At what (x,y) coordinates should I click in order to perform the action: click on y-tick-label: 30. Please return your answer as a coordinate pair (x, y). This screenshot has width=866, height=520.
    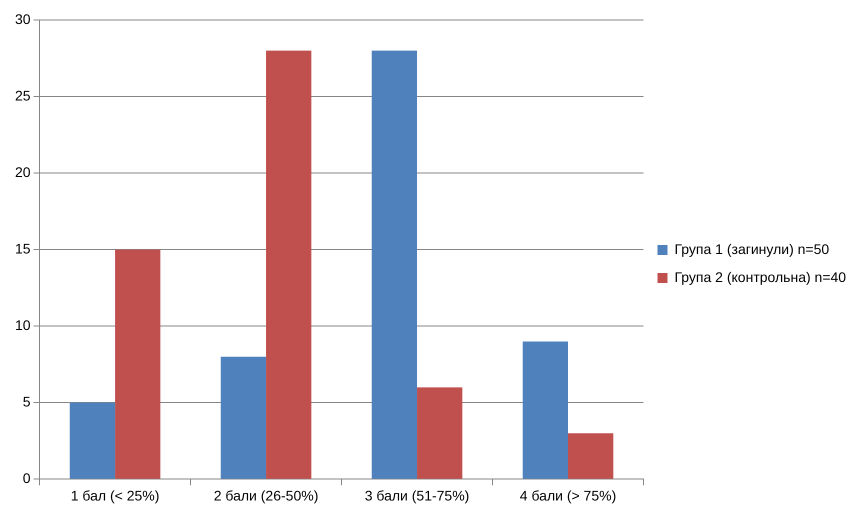
    Looking at the image, I should click on (22, 18).